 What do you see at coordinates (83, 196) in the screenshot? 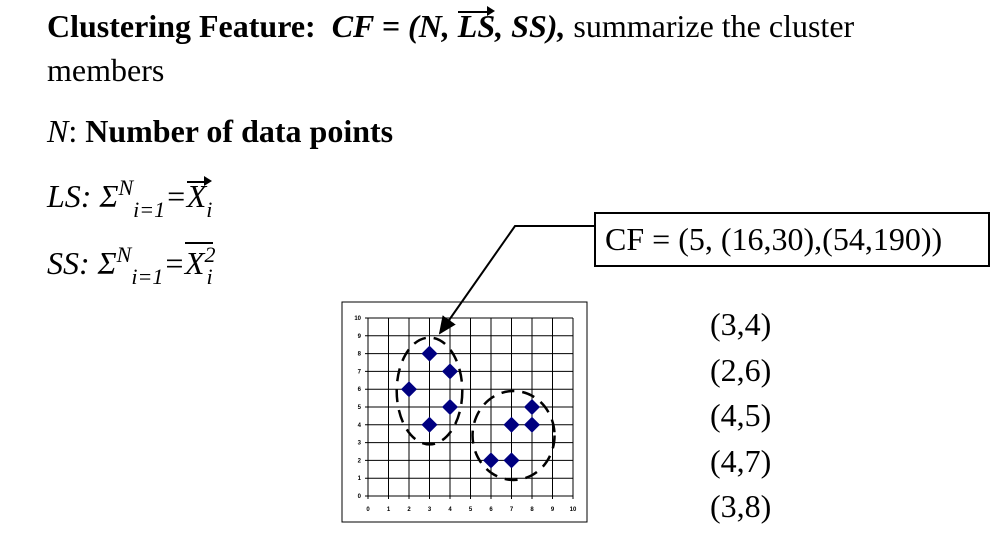
I see `ls-sum: LS: Σ` at bounding box center [83, 196].